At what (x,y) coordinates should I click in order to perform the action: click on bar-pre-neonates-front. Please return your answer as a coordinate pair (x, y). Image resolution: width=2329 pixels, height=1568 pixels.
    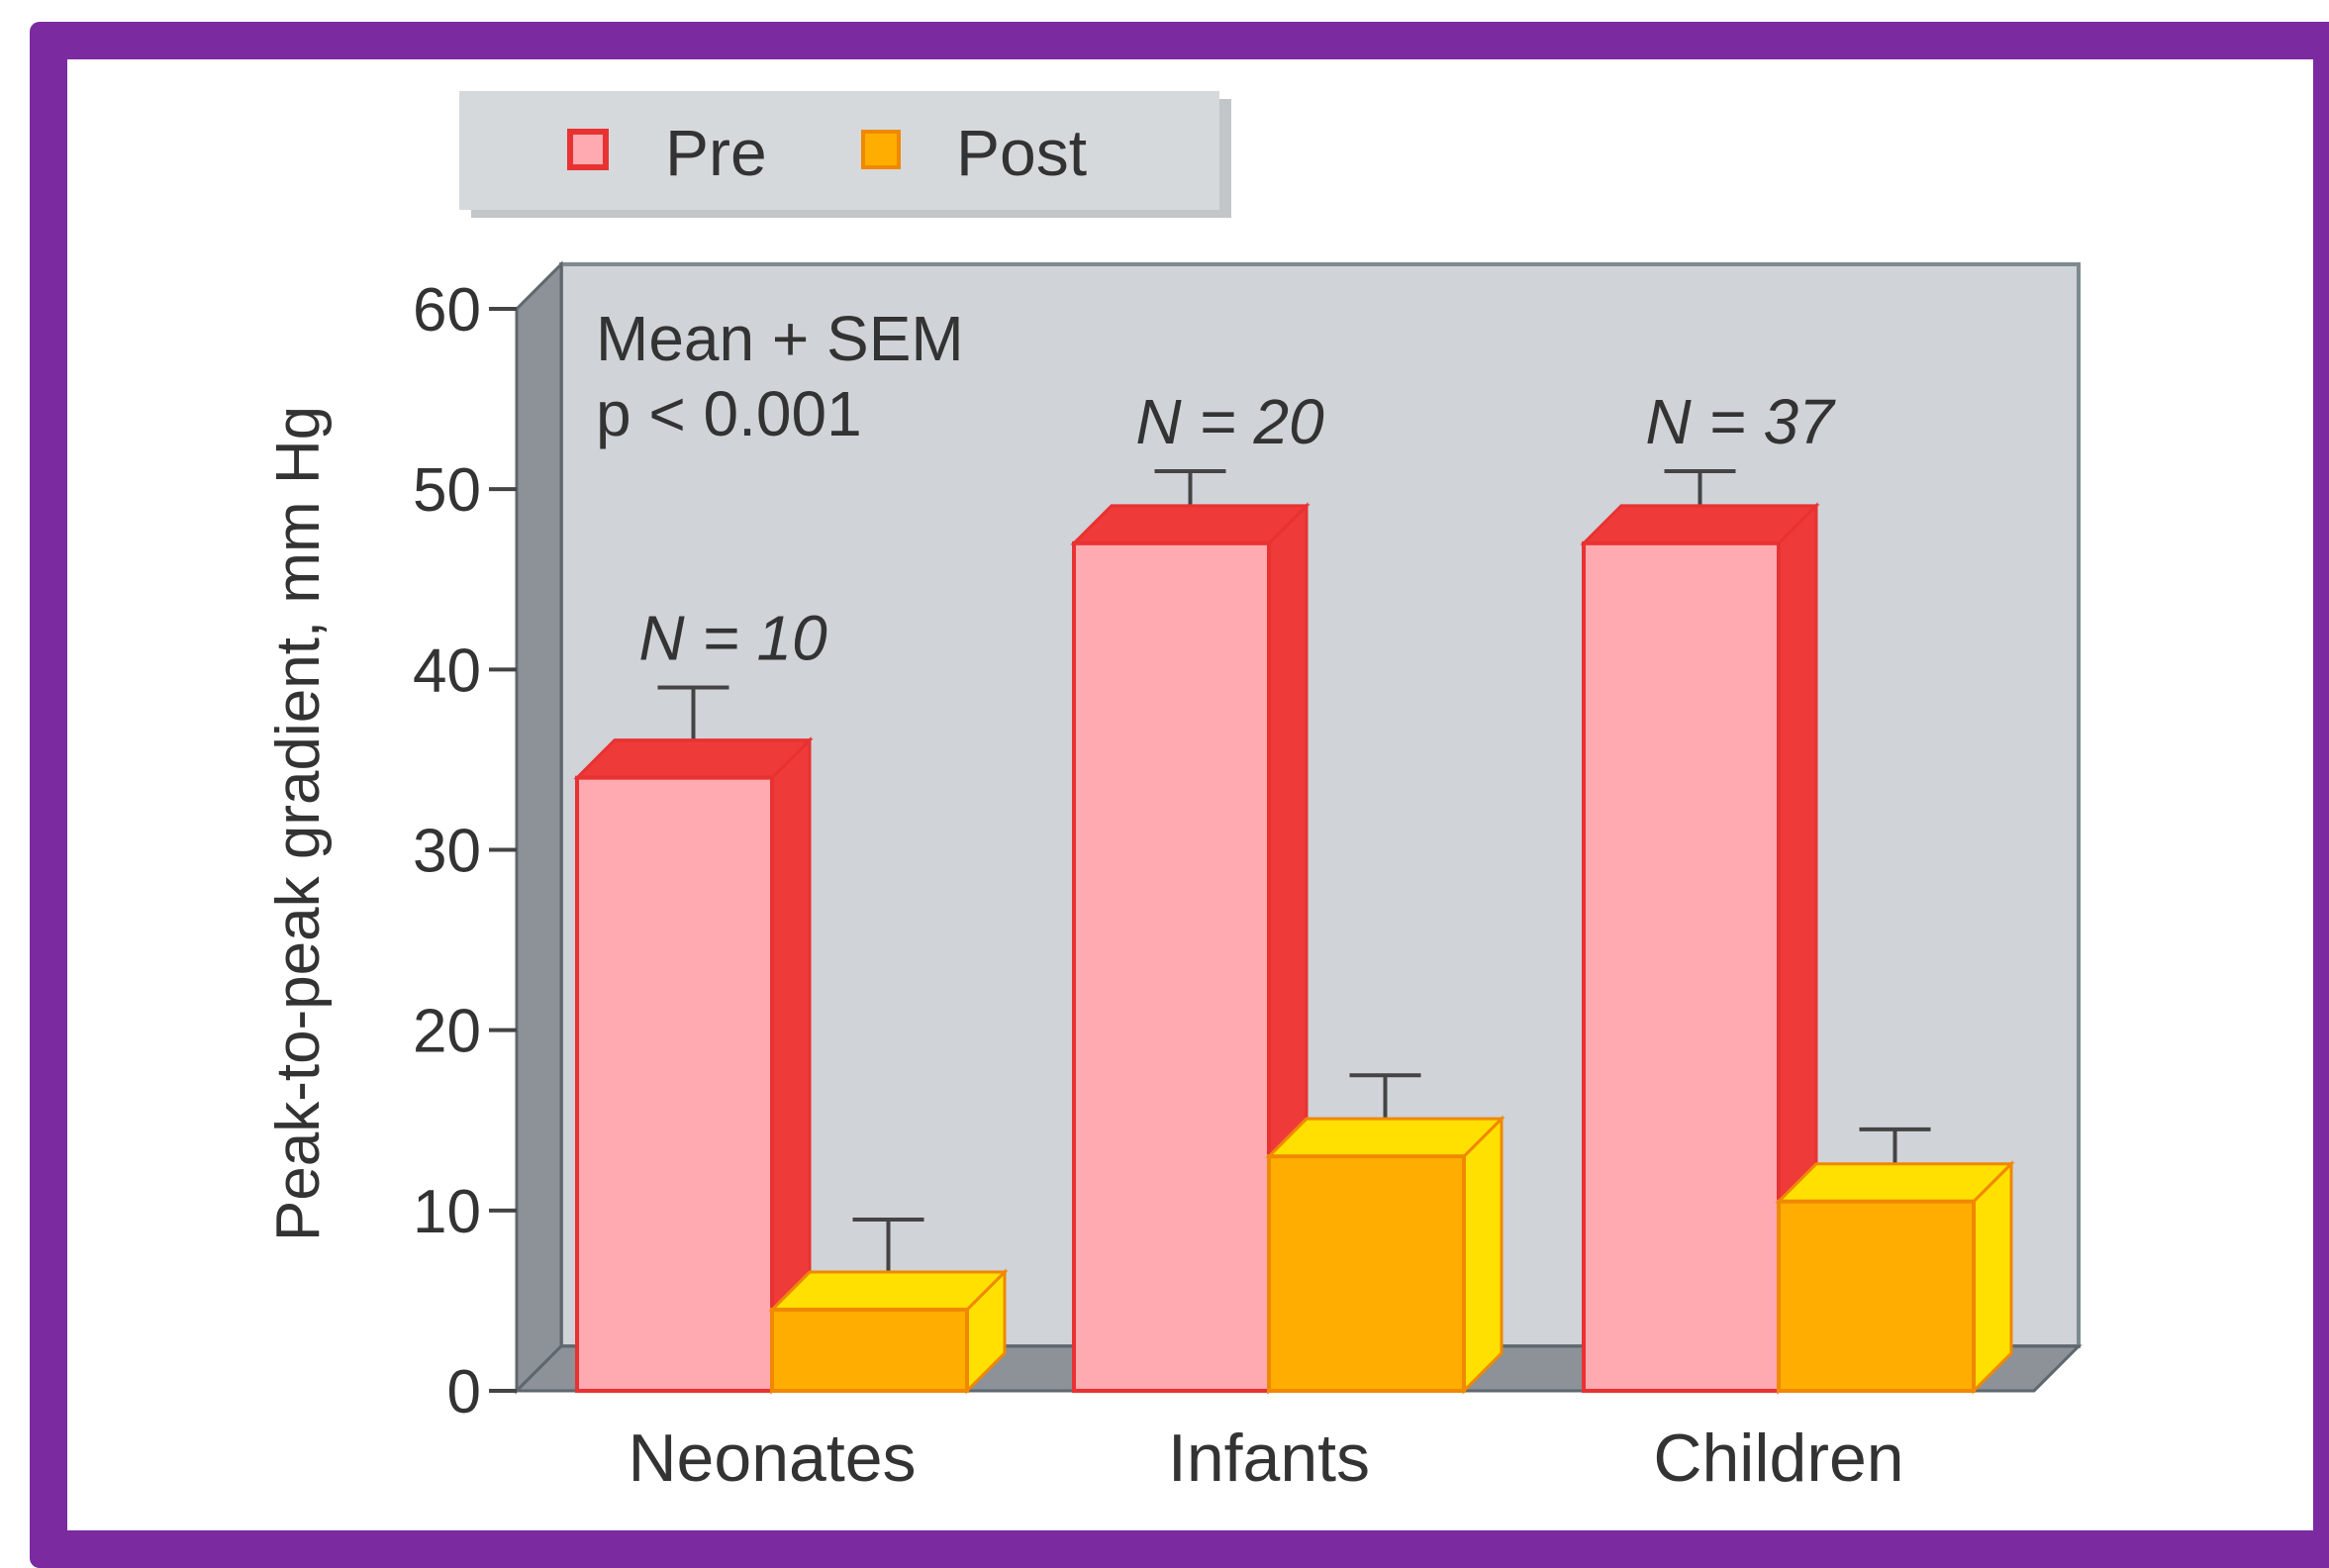
    Looking at the image, I should click on (674, 1084).